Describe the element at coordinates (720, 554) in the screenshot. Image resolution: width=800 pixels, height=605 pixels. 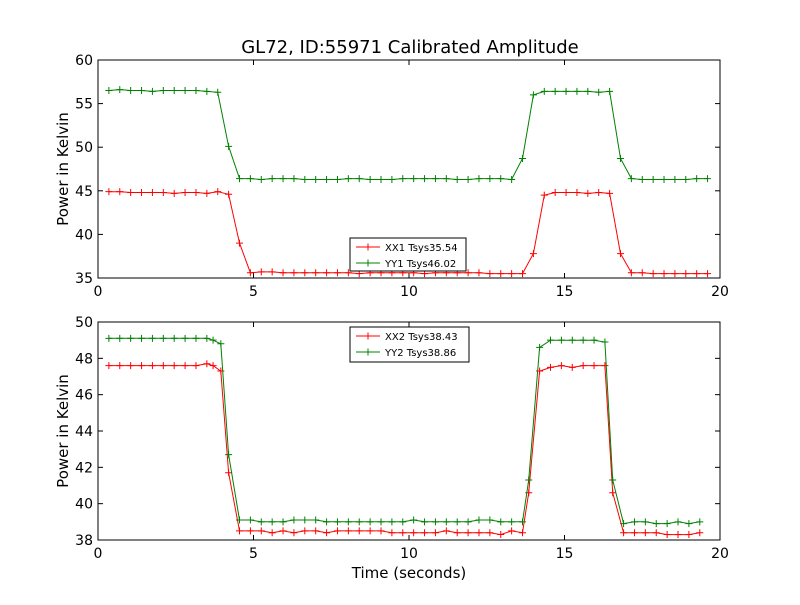
I see `x-tick-label: 20` at that location.